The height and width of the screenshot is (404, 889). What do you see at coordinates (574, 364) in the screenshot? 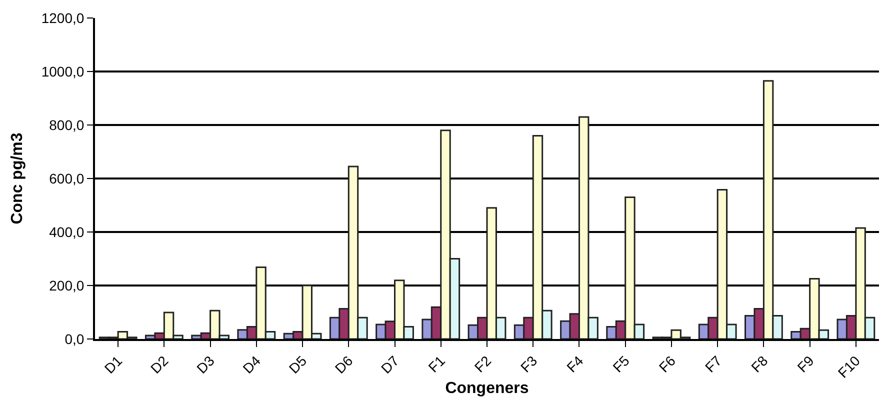
I see `x-tick-label: F4` at bounding box center [574, 364].